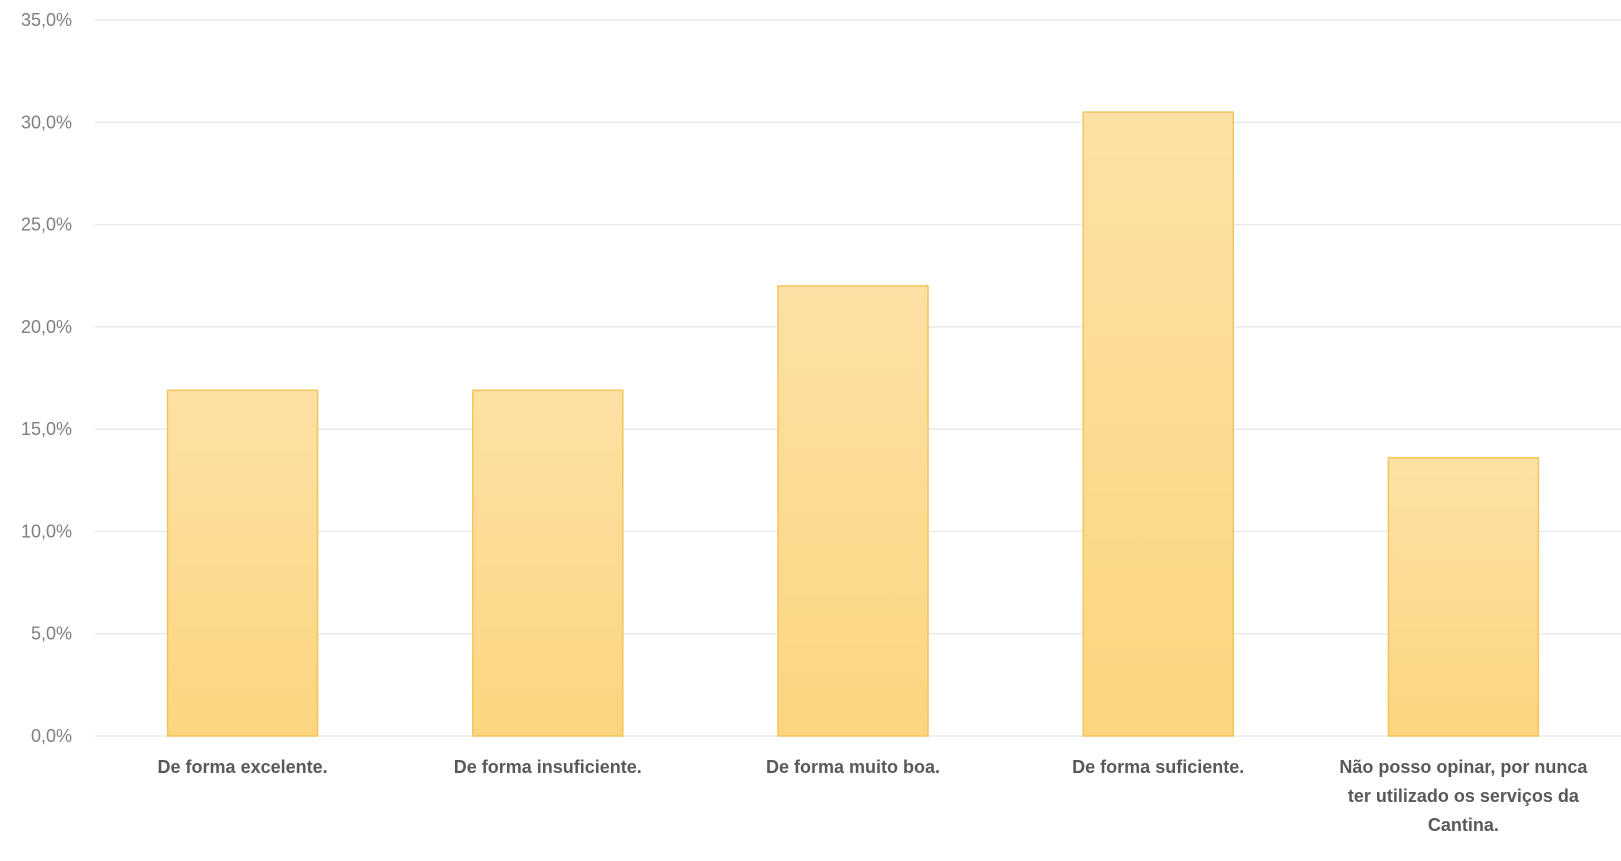  What do you see at coordinates (46, 225) in the screenshot?
I see `y-tick-label: 25,0%` at bounding box center [46, 225].